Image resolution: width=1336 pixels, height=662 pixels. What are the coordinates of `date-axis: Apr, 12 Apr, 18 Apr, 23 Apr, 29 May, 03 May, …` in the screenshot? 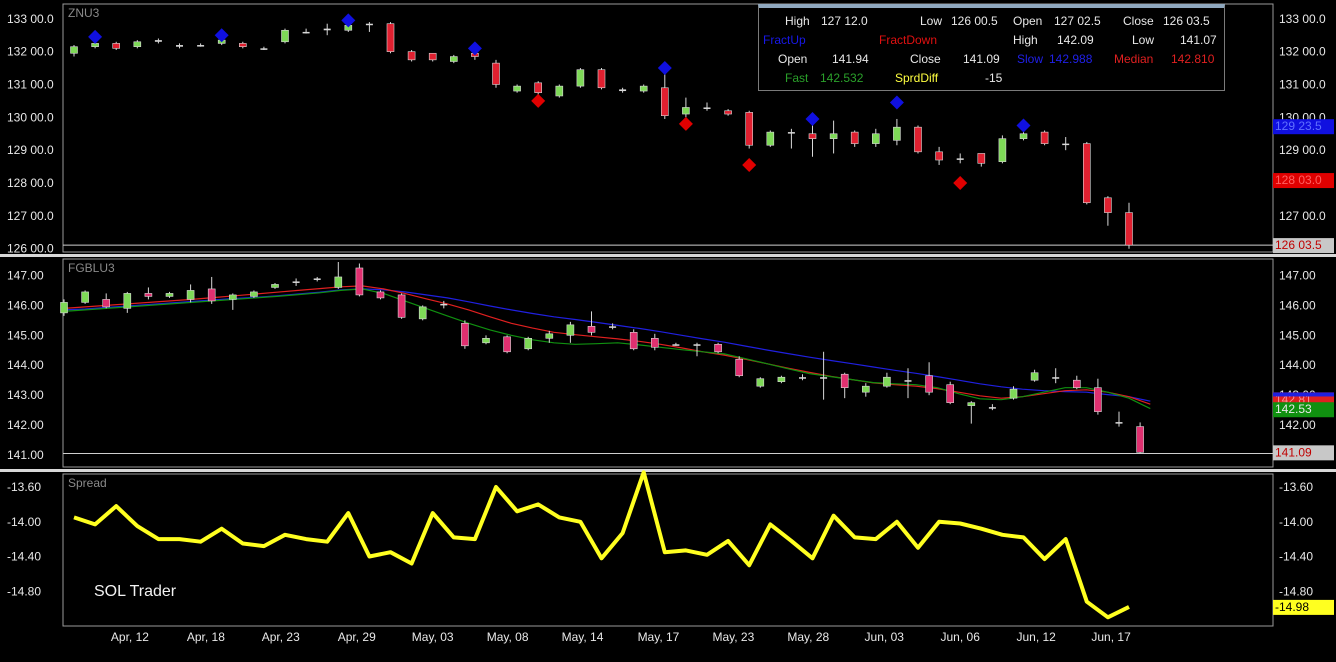 It's located at (621, 637).